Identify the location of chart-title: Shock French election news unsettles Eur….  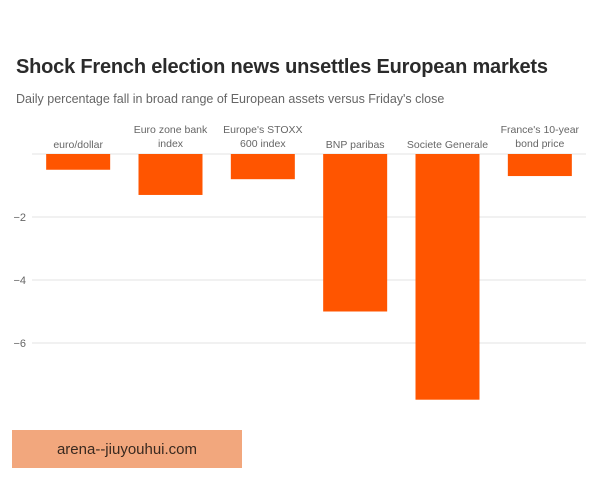
(282, 67).